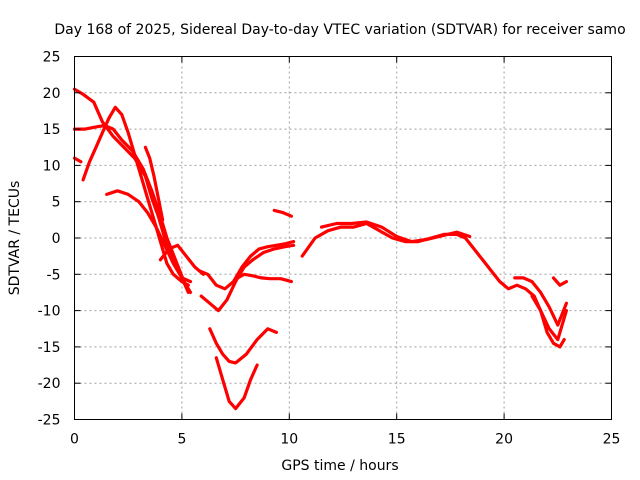  I want to click on y-tick-label: 15, so click(52, 130).